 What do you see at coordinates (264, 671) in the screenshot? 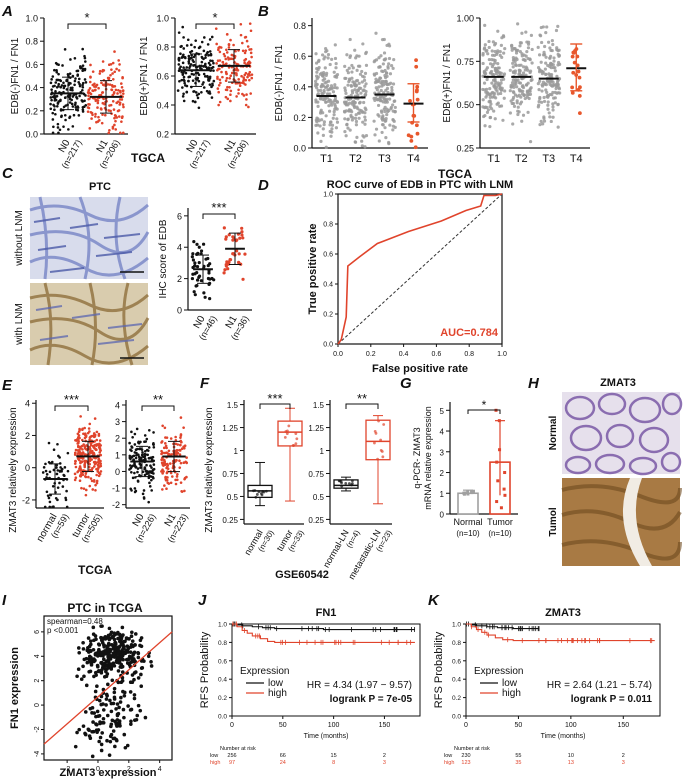
I see `j-legend-title: Expression` at bounding box center [264, 671].